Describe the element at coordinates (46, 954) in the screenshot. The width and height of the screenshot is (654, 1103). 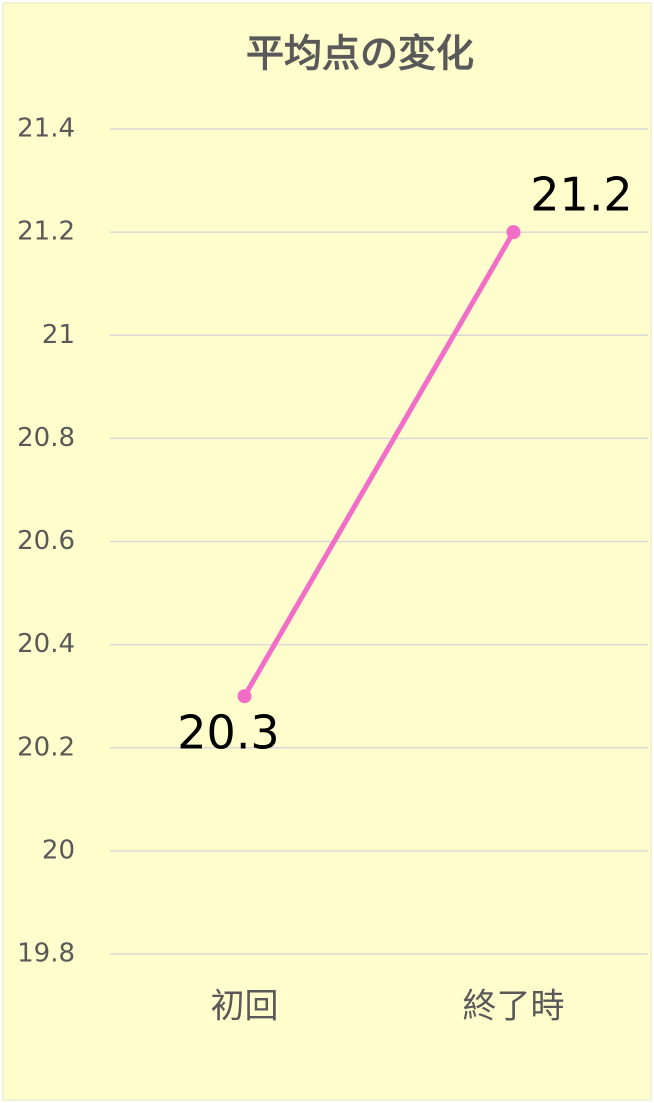
I see `y-tick-label: 19.8` at that location.